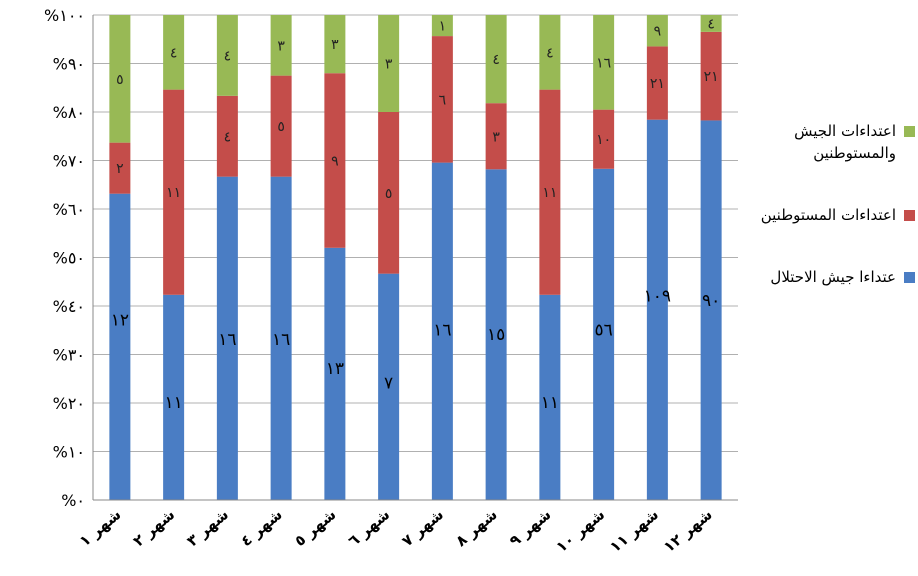 The width and height of the screenshot is (918, 576). What do you see at coordinates (422, 527) in the screenshot?
I see `x-tick-label: شهر ٧` at bounding box center [422, 527].